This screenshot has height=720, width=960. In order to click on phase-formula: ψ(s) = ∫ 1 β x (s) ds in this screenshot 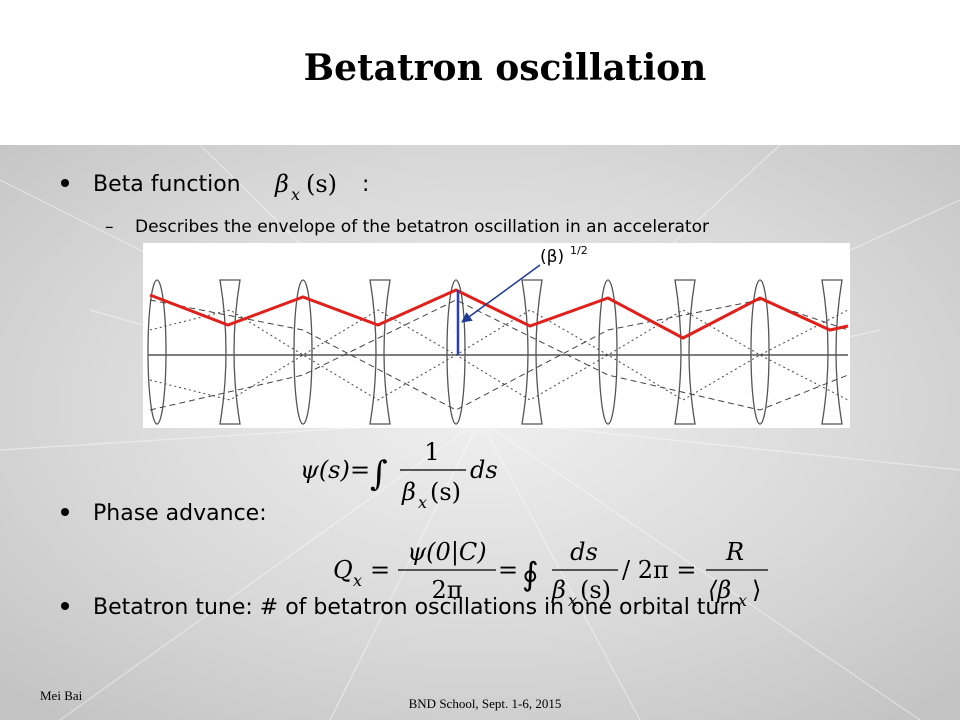, I will do `click(399, 475)`.